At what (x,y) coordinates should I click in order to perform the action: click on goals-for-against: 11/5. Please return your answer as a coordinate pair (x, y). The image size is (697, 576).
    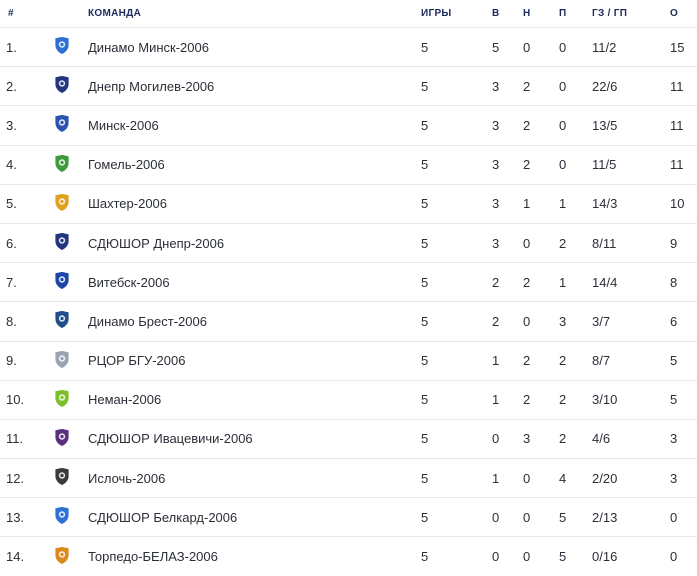
    Looking at the image, I should click on (604, 165).